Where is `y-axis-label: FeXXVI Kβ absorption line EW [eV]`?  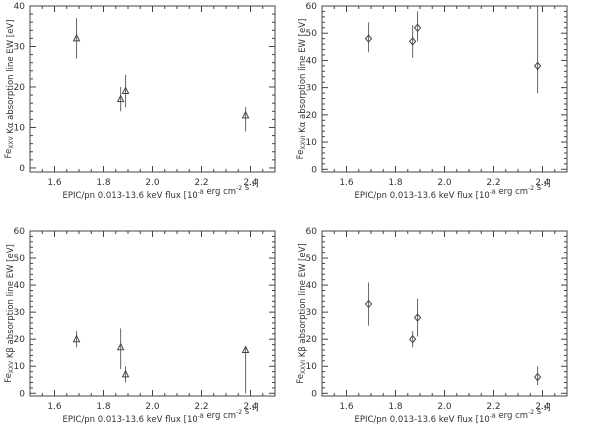 y-axis-label: FeXXVI Kβ absorption line EW [eV] is located at coordinates (302, 313).